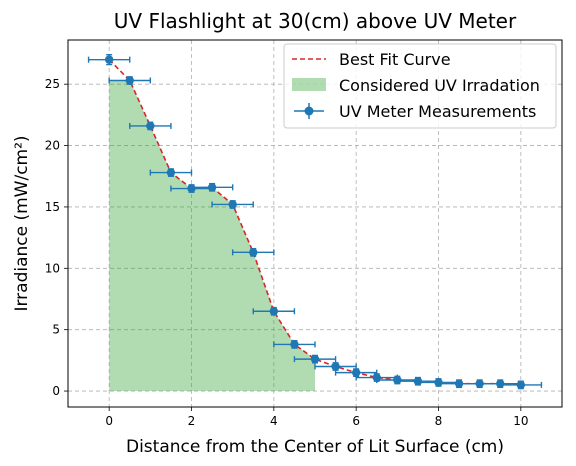 This screenshot has height=466, width=576. What do you see at coordinates (439, 421) in the screenshot?
I see `x-tick-label: 8` at bounding box center [439, 421].